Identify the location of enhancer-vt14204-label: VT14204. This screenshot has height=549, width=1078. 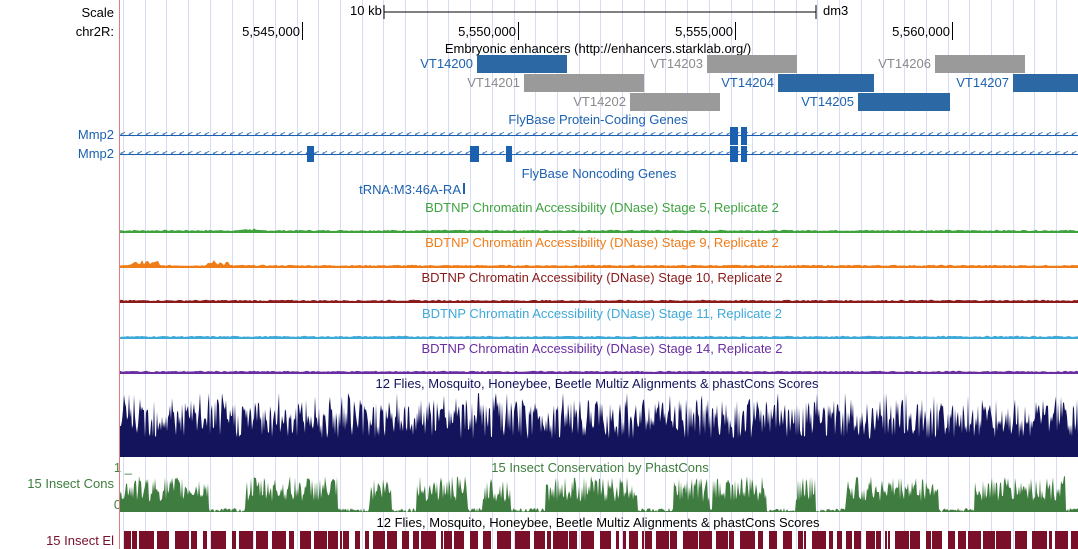
(747, 82).